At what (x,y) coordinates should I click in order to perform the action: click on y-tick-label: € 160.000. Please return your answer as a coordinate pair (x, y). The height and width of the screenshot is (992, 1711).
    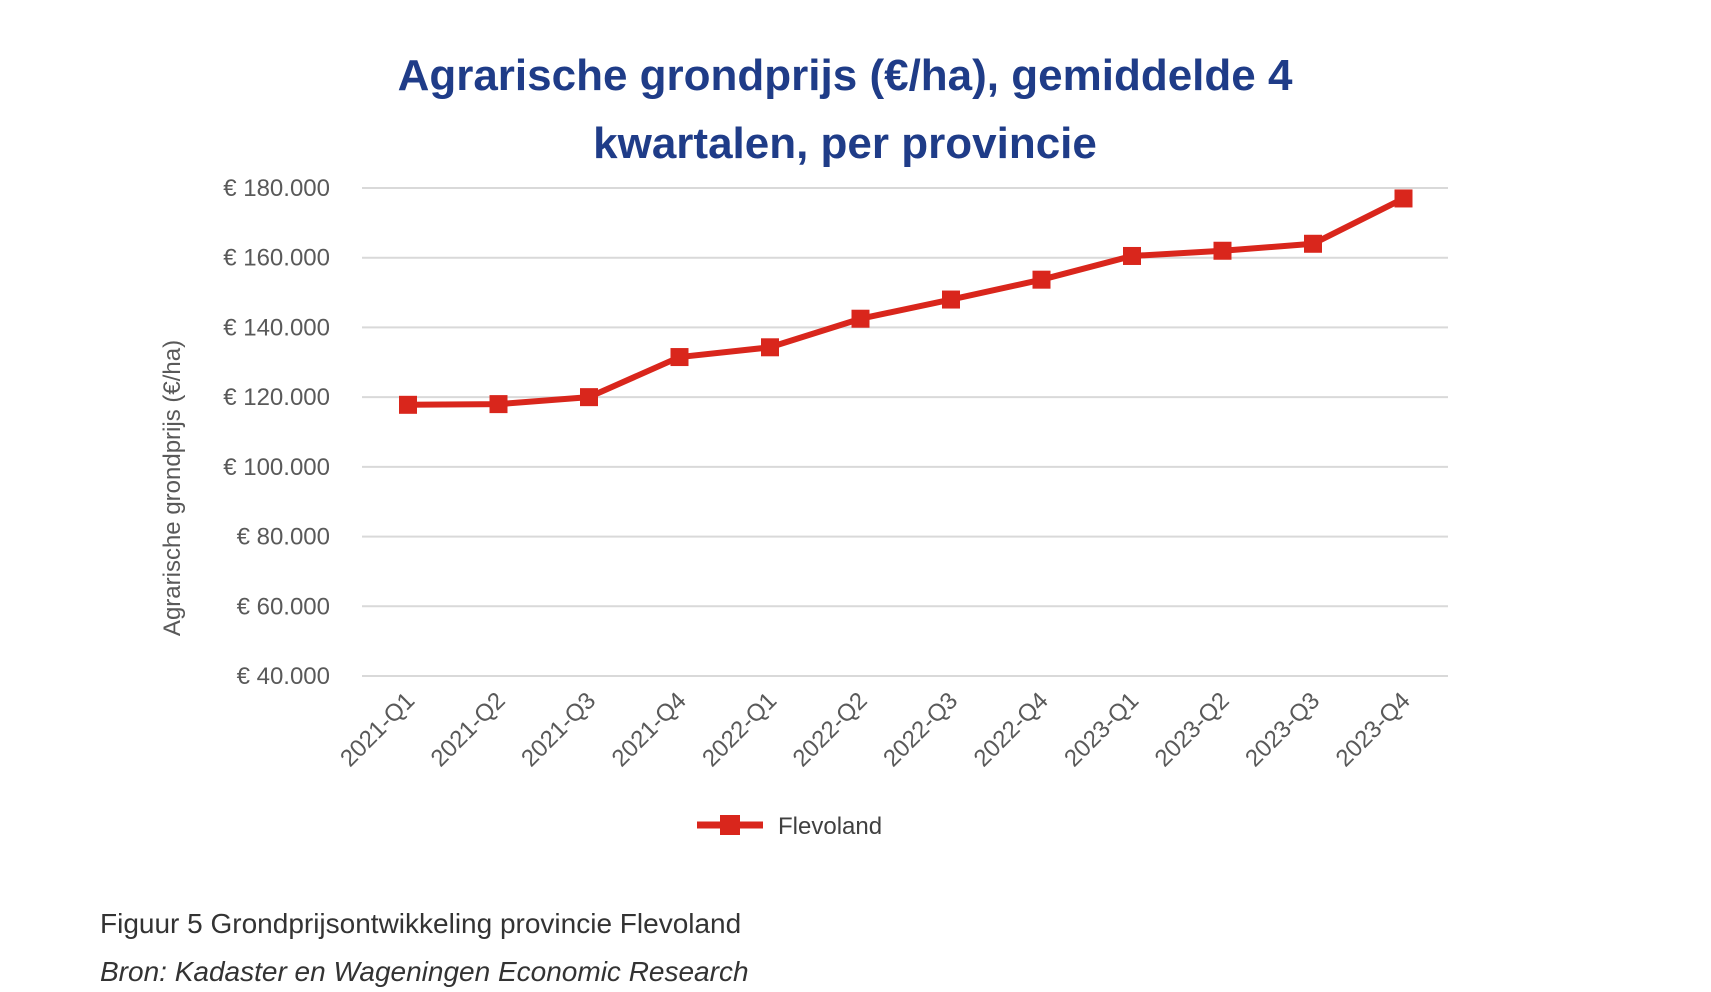
    Looking at the image, I should click on (276, 258).